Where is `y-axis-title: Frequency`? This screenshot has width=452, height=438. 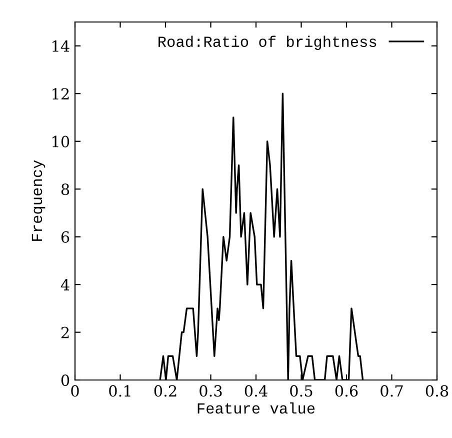
y-axis-title: Frequency is located at coordinates (39, 200).